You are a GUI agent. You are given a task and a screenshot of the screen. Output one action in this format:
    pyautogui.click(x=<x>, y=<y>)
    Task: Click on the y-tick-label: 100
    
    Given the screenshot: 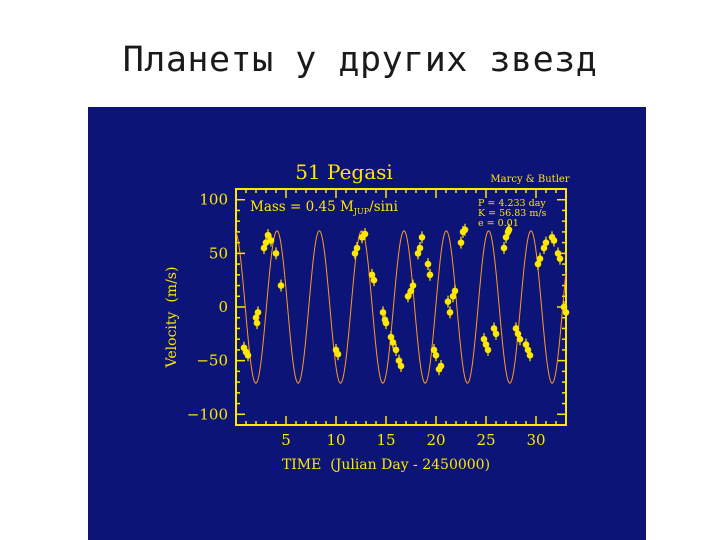 What is the action you would take?
    pyautogui.click(x=213, y=200)
    